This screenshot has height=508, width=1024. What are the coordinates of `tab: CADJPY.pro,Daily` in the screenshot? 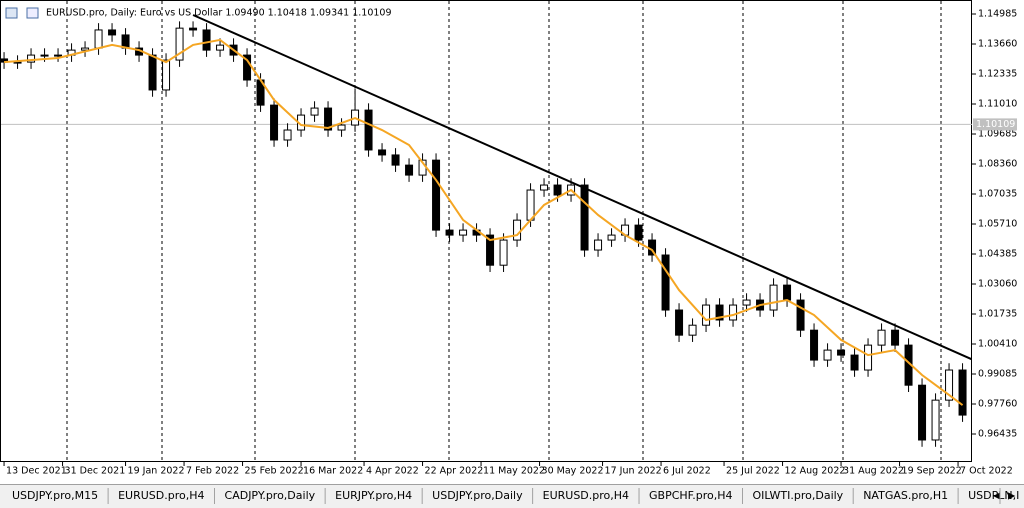 It's located at (275, 496).